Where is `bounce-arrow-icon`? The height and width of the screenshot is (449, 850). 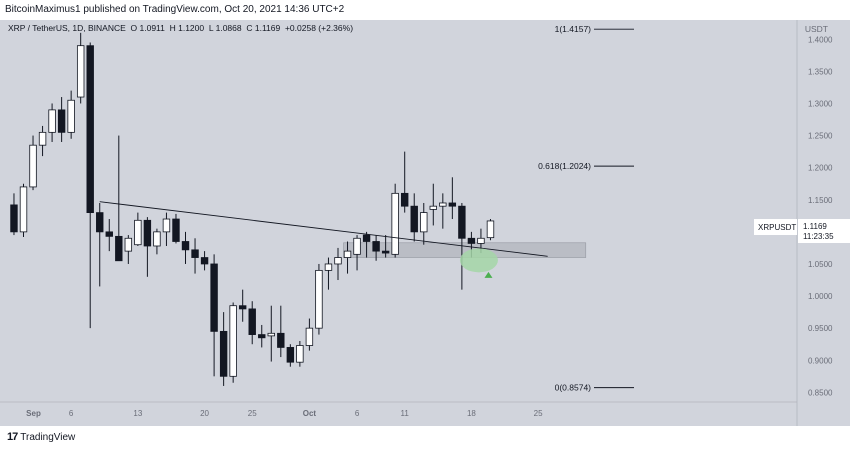 bounce-arrow-icon is located at coordinates (488, 274).